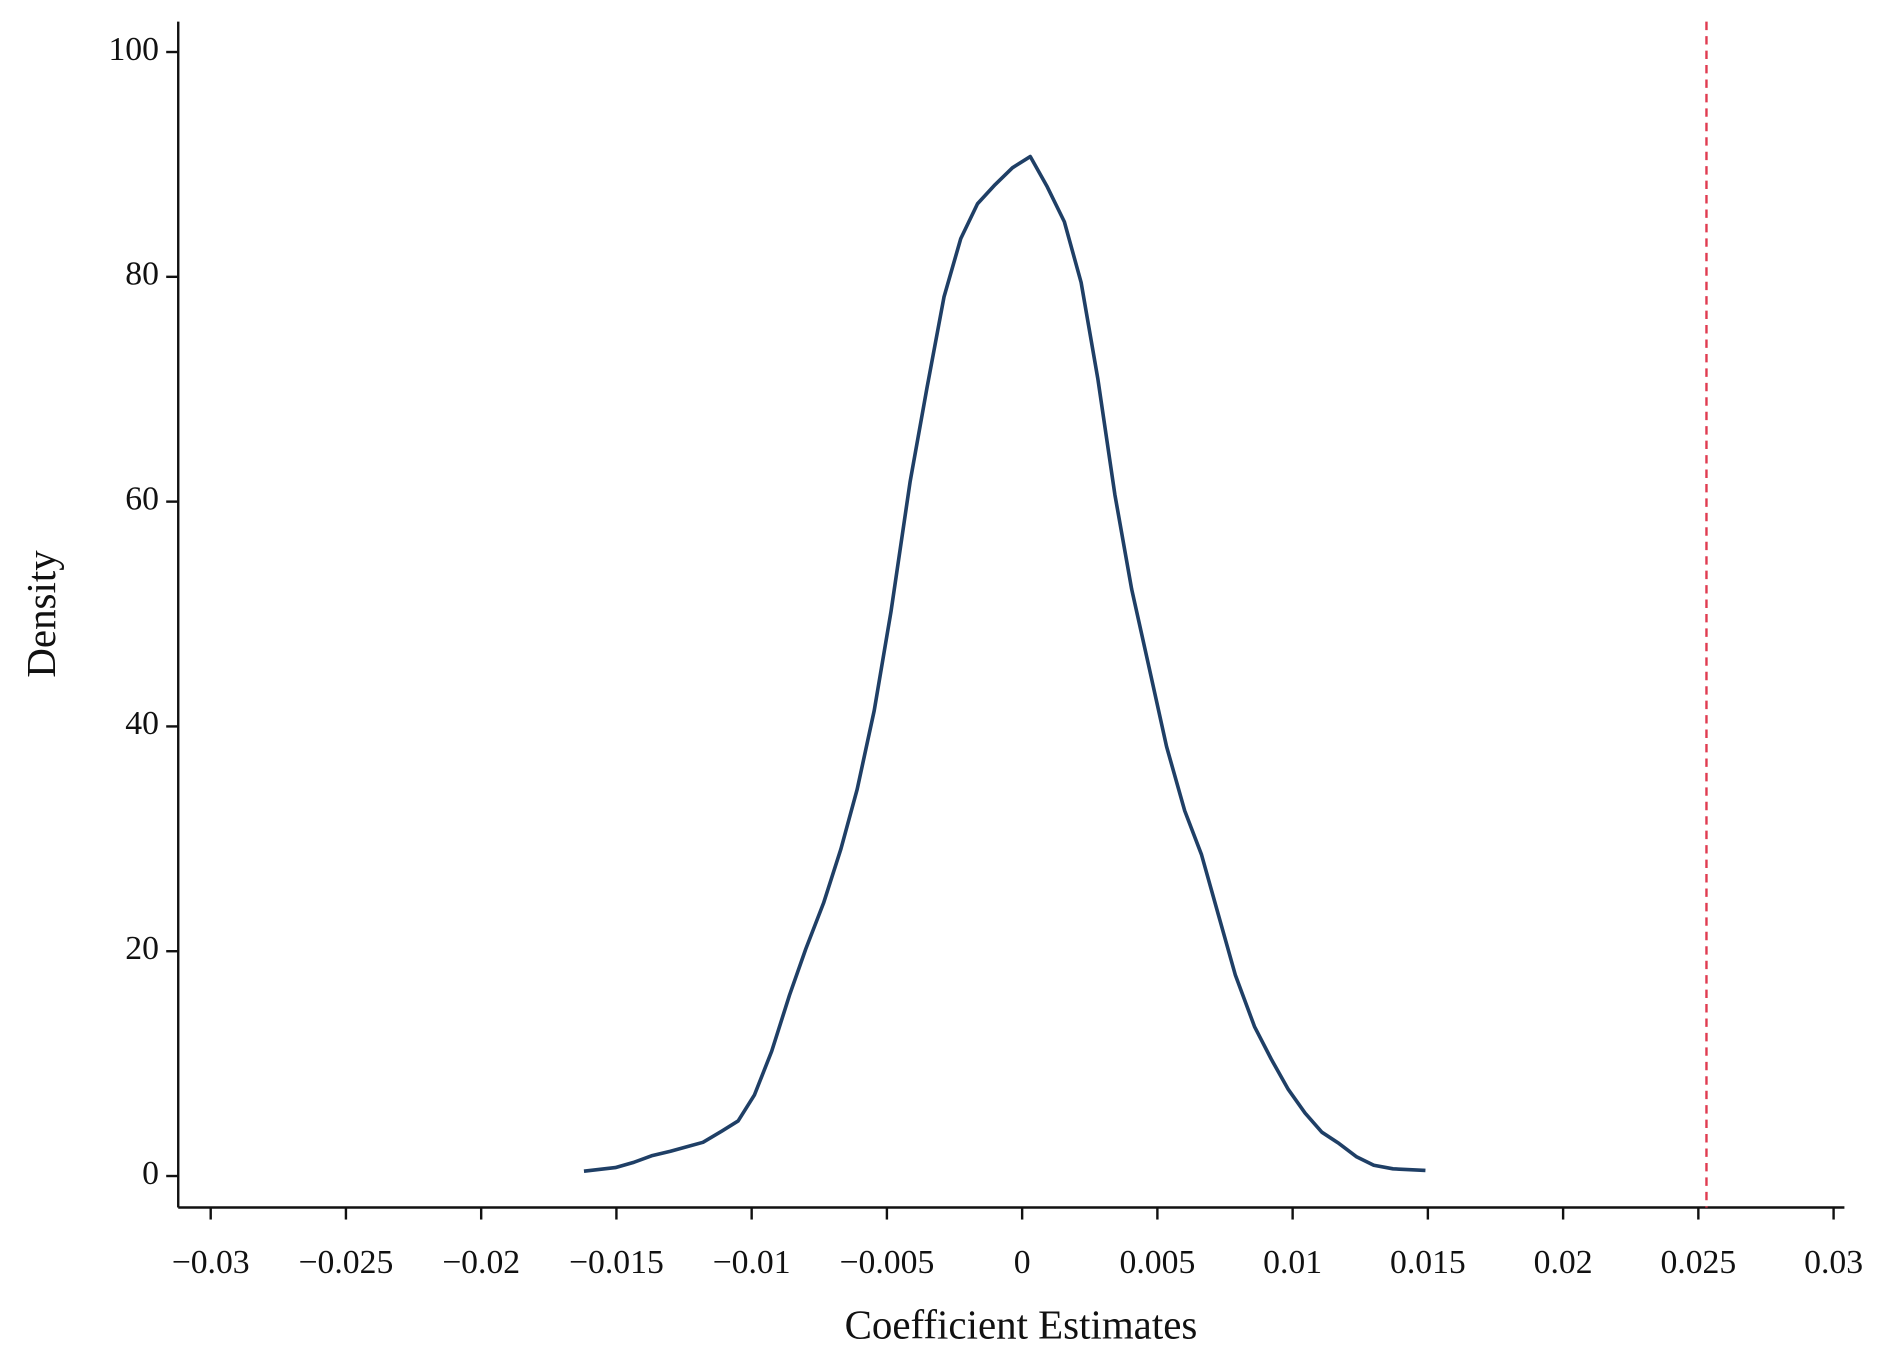 This screenshot has width=1883, height=1364. I want to click on y-axis-label: Density, so click(41, 614).